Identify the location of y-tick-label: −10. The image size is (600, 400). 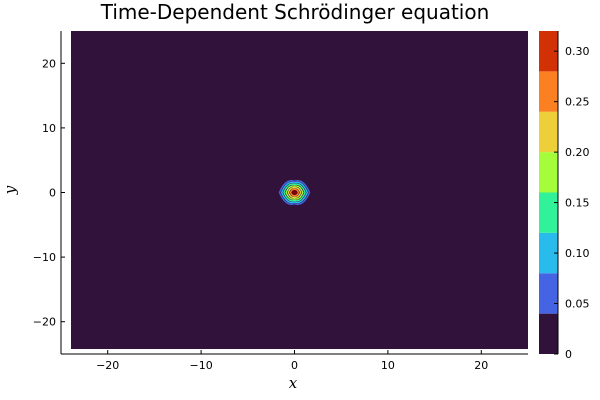
(44, 257).